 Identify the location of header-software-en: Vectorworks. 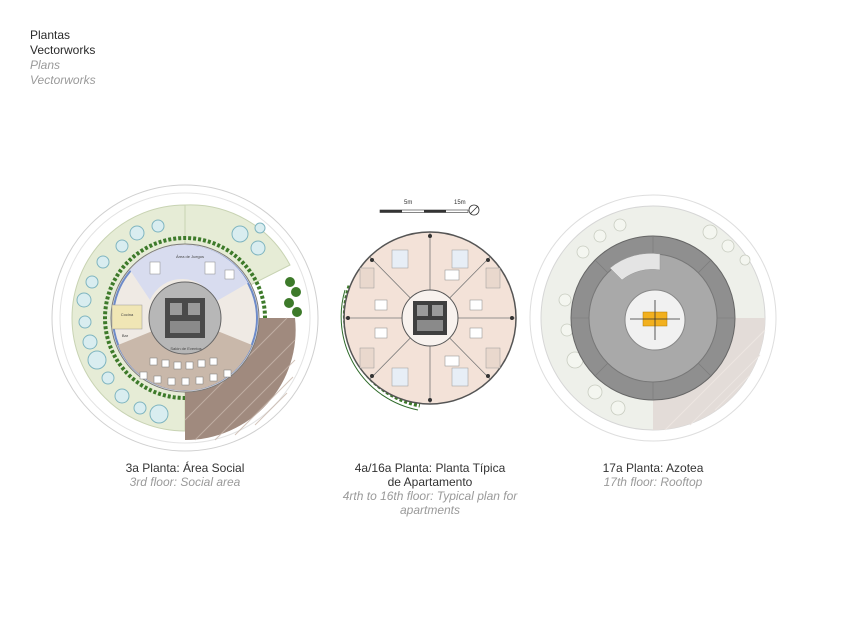
(63, 80).